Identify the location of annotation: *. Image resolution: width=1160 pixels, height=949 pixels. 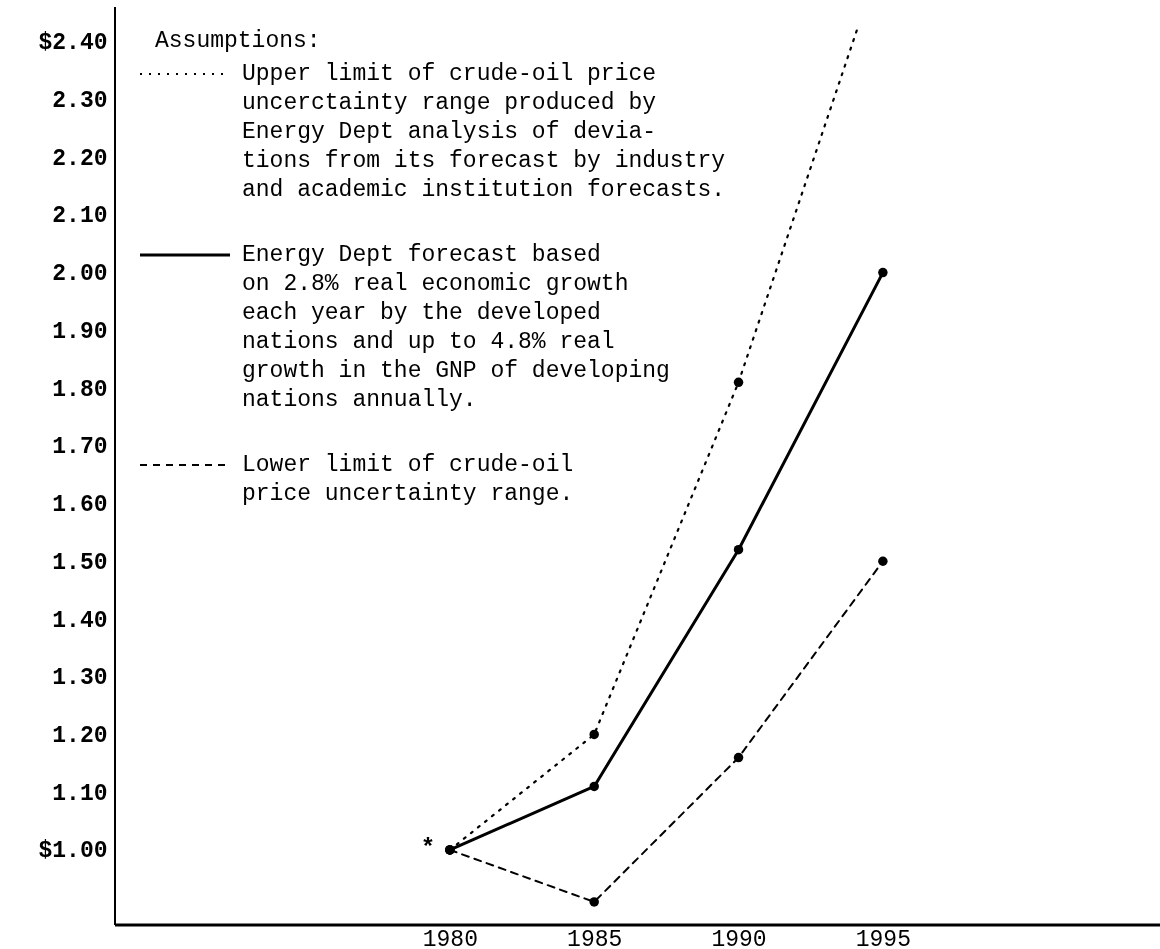
(428, 848).